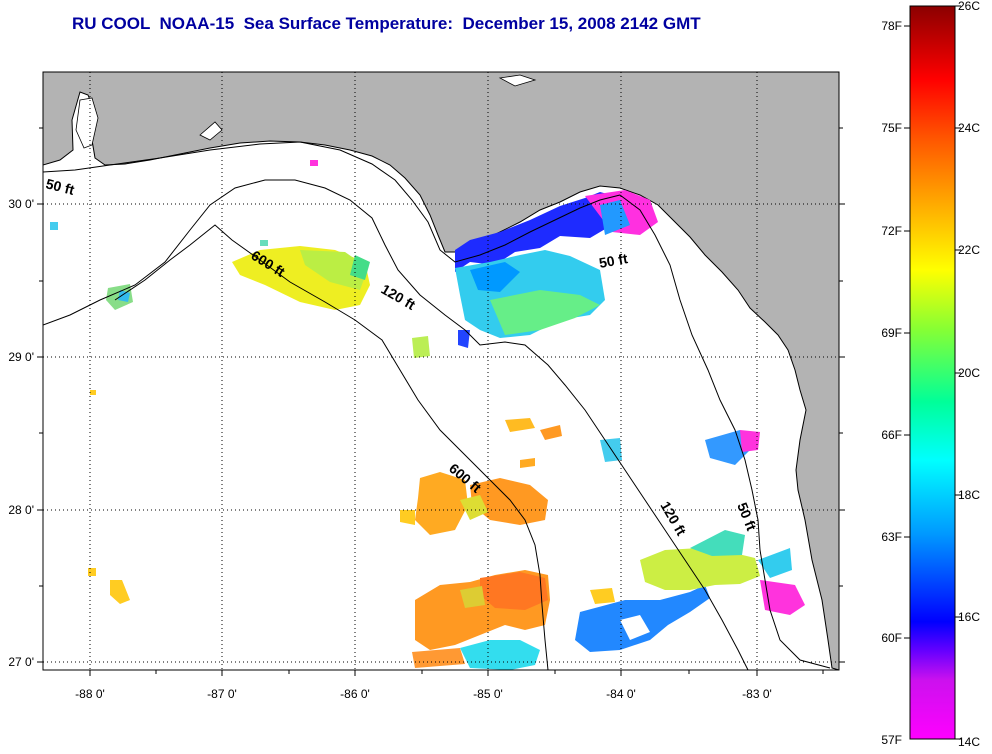 The width and height of the screenshot is (992, 754). Describe the element at coordinates (891, 638) in the screenshot. I see `colorbar-label-f: 60F` at that location.